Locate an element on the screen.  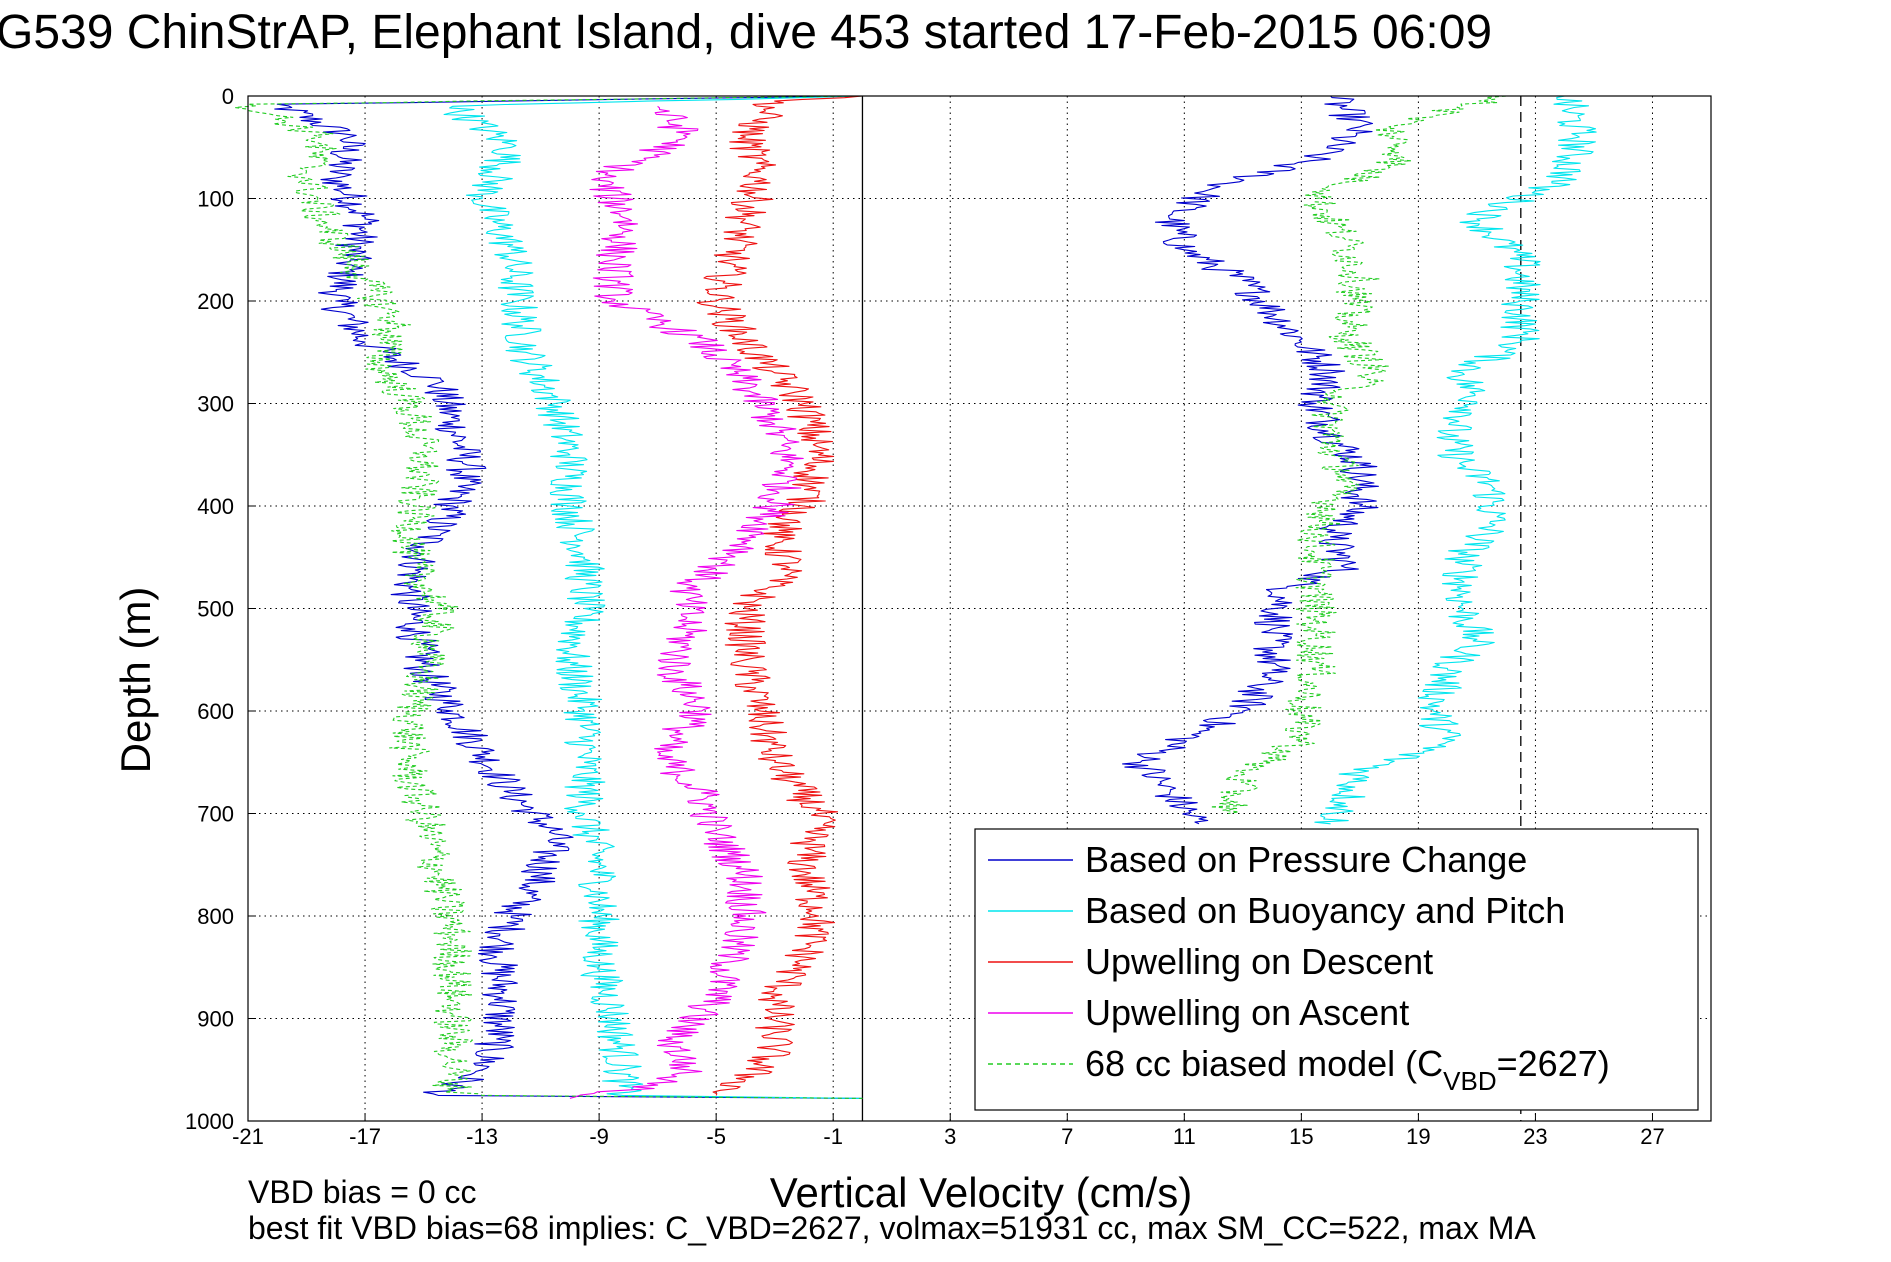
series-line-4-descent is located at coordinates (779, 595).